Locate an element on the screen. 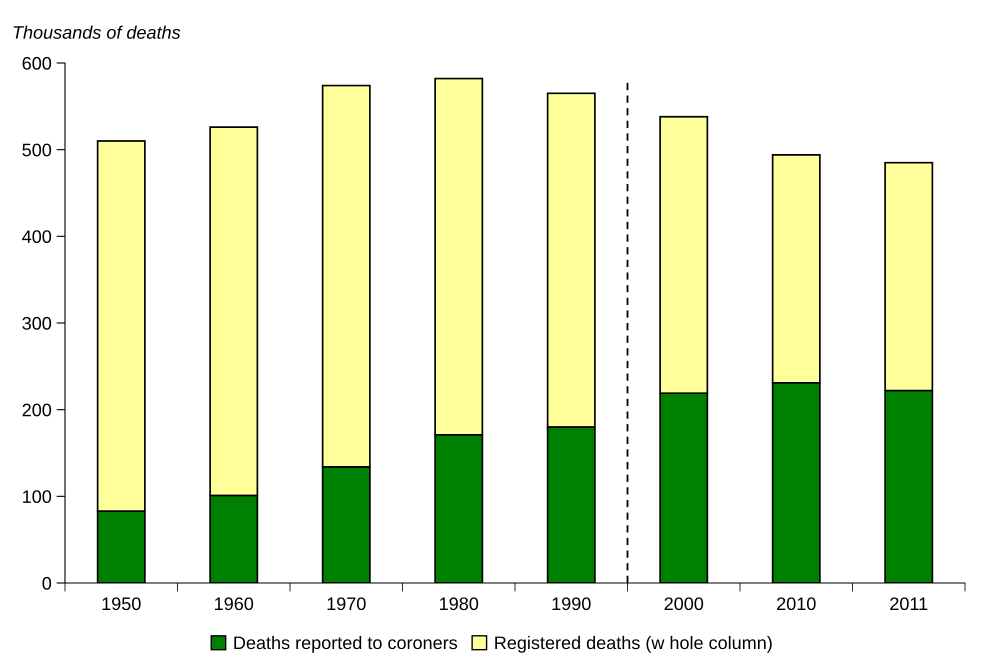 This screenshot has height=669, width=984. x-tick-label: 1970 is located at coordinates (347, 603).